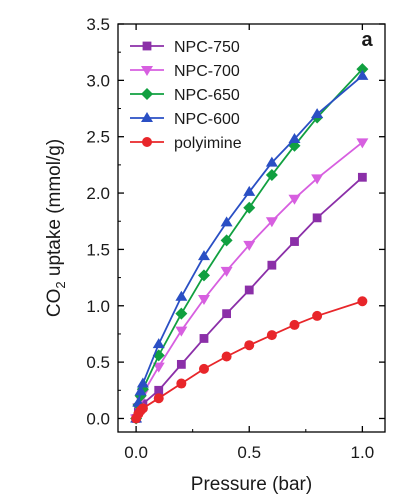 This screenshot has height=502, width=408. What do you see at coordinates (98, 137) in the screenshot?
I see `y-tick-label: 2.5` at bounding box center [98, 137].